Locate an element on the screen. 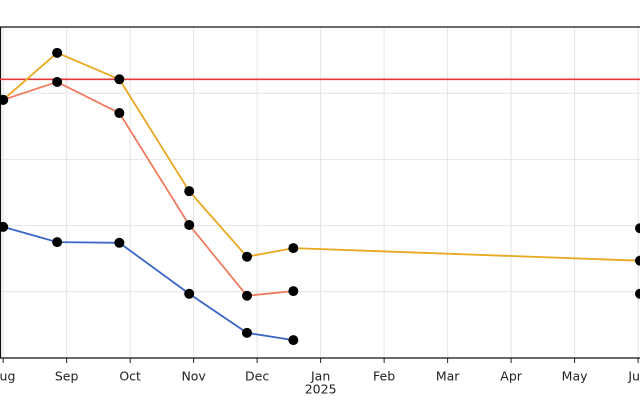  x-tick-label: Feb is located at coordinates (384, 376).